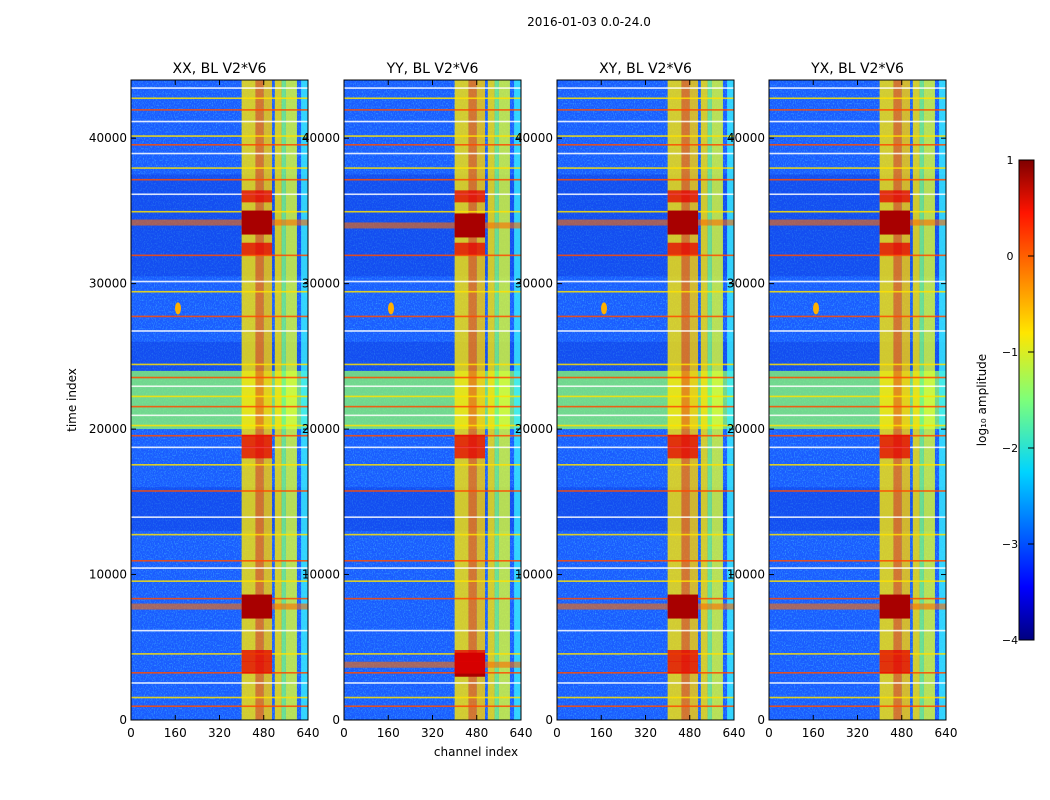 This screenshot has width=1050, height=800. What do you see at coordinates (589, 22) in the screenshot?
I see `figure-title: 2016-01-03 0.0-24.0` at bounding box center [589, 22].